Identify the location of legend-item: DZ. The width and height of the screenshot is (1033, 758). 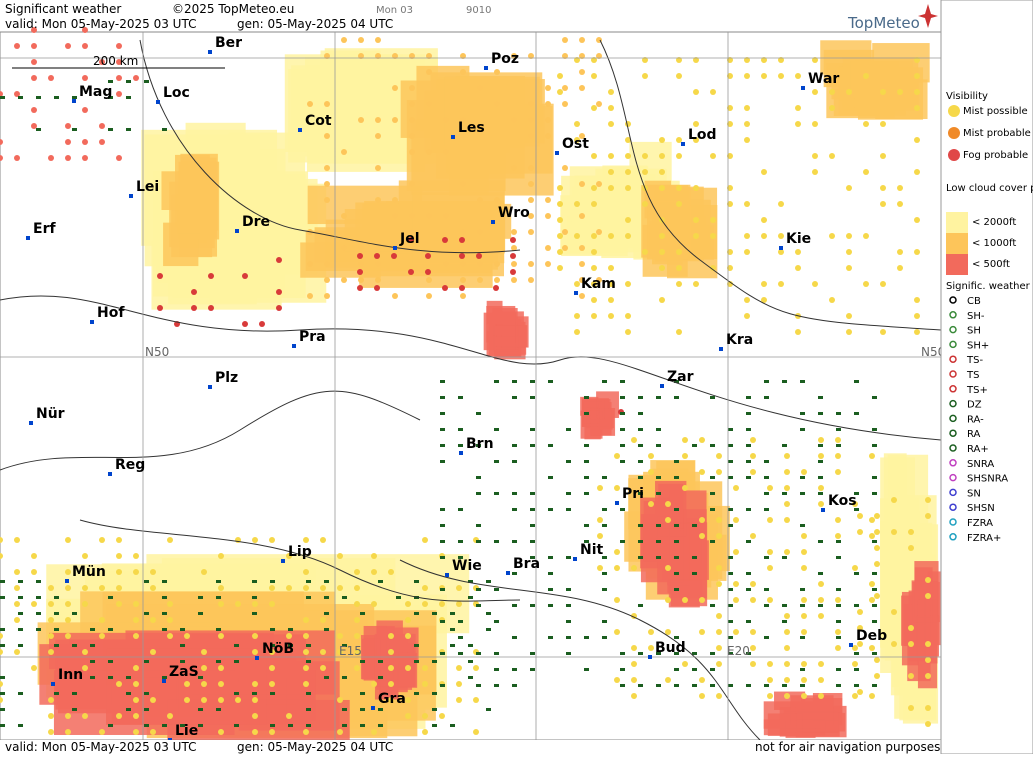
(974, 405).